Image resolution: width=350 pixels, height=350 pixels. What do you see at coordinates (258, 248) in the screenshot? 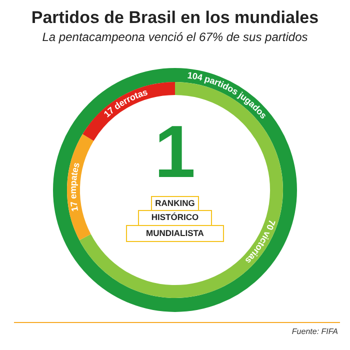
I see `category-label: victorias` at bounding box center [258, 248].